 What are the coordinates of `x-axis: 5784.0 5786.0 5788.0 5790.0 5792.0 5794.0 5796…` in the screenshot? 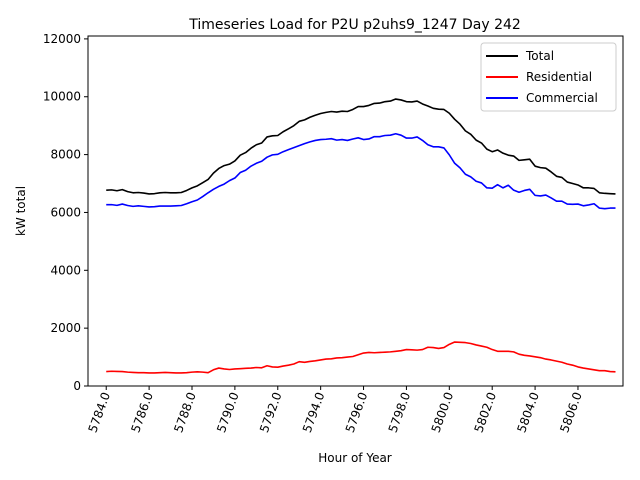 It's located at (335, 410).